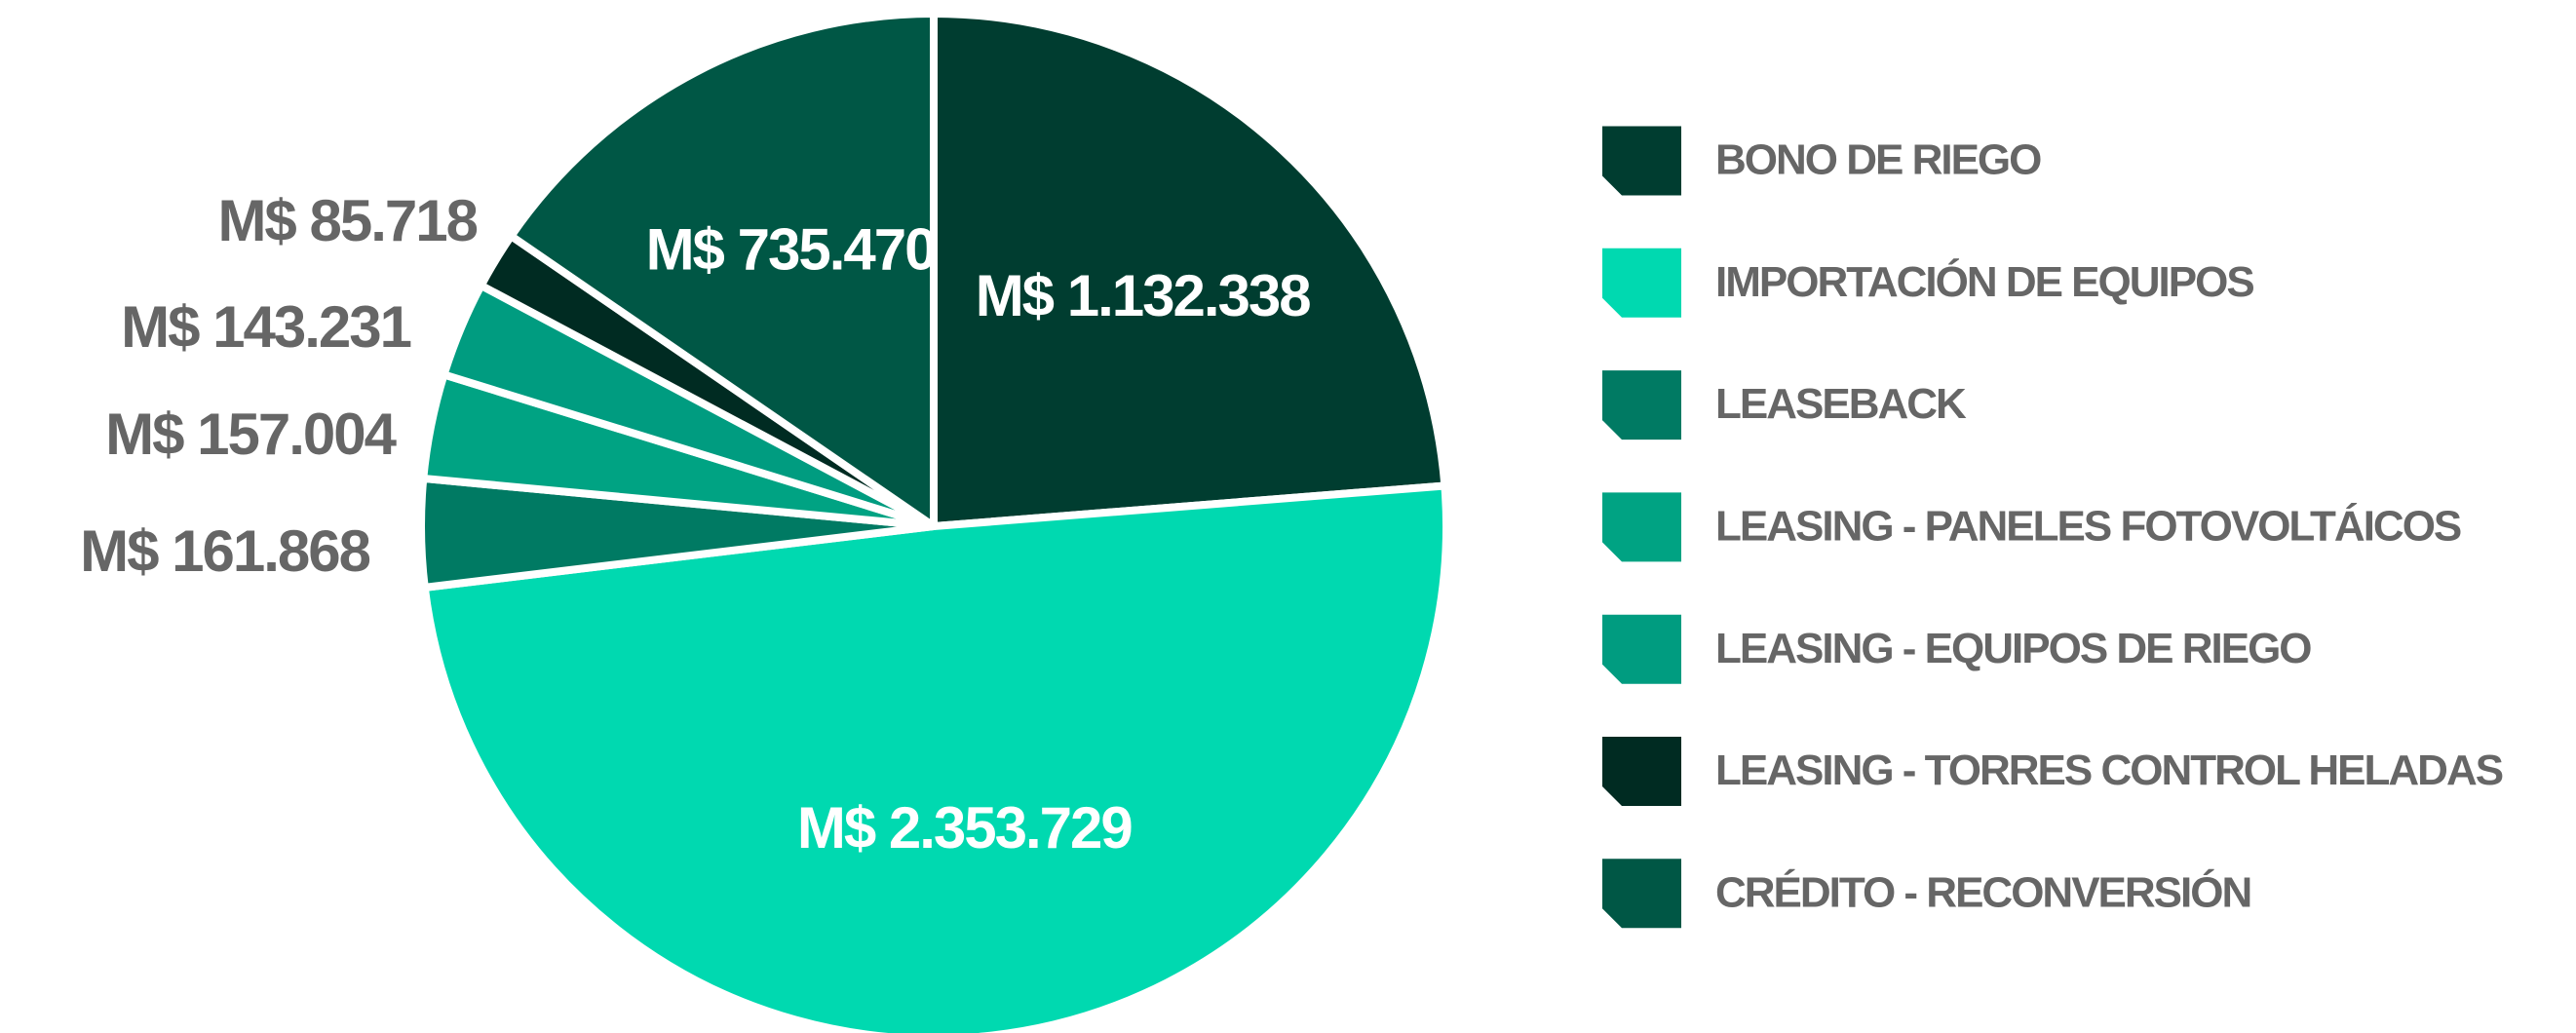 Image resolution: width=2576 pixels, height=1033 pixels. What do you see at coordinates (1982, 891) in the screenshot?
I see `legend-label: CRÉDITO - RECONVERSIÓN` at bounding box center [1982, 891].